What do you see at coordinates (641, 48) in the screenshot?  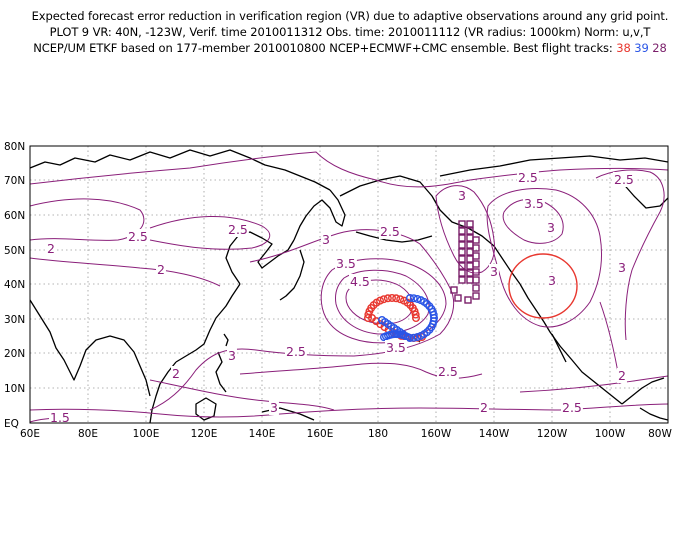 I see `track-label-39: 39` at bounding box center [641, 48].